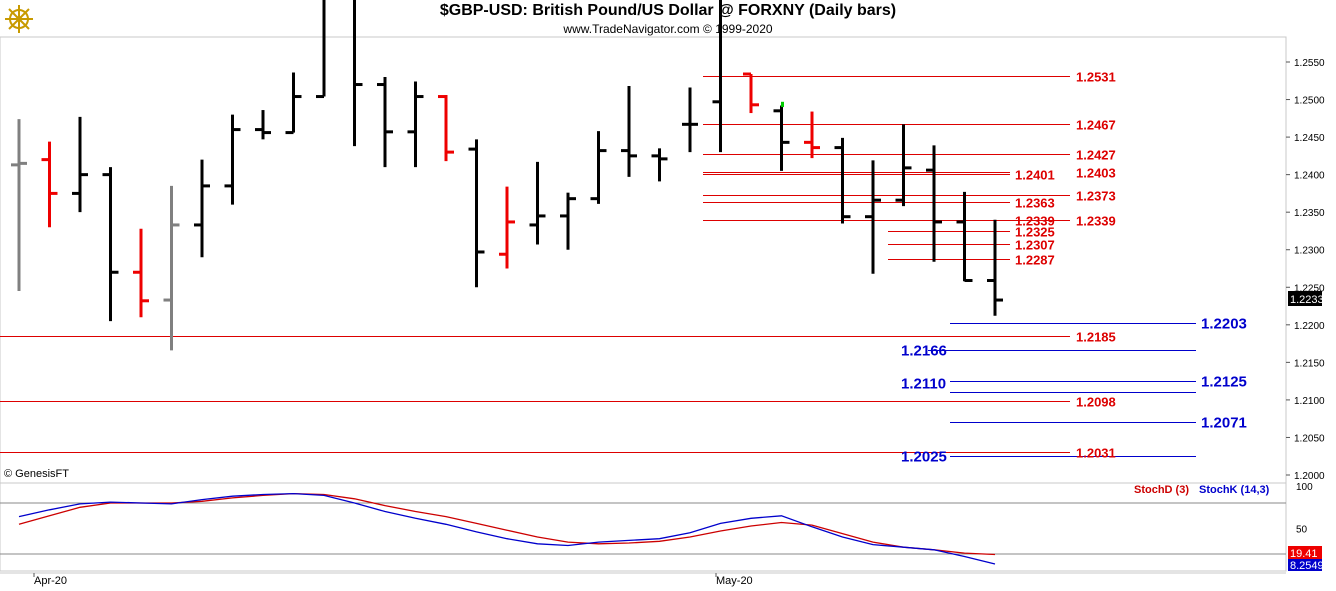 This screenshot has height=591, width=1336. What do you see at coordinates (1035, 203) in the screenshot?
I see `level-label: 1.2363` at bounding box center [1035, 203].